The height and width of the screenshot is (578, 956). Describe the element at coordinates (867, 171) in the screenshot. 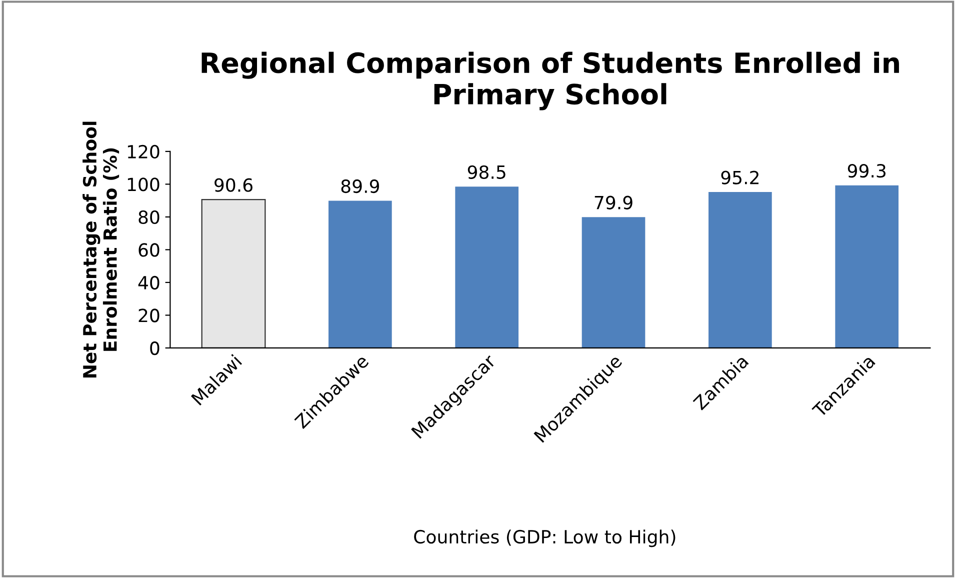

I see `data-label: 99.3` at that location.